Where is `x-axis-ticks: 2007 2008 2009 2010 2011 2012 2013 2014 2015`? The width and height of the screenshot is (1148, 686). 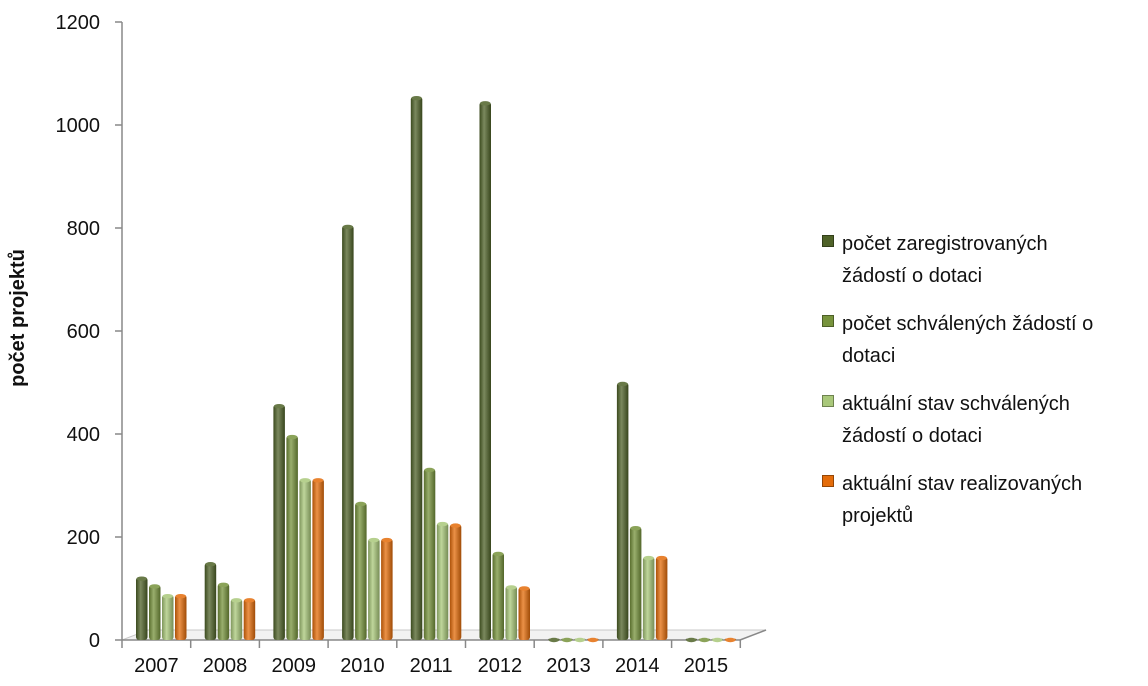 x-axis-ticks: 2007 2008 2009 2010 2011 2012 2013 2014 2015 is located at coordinates (431, 658).